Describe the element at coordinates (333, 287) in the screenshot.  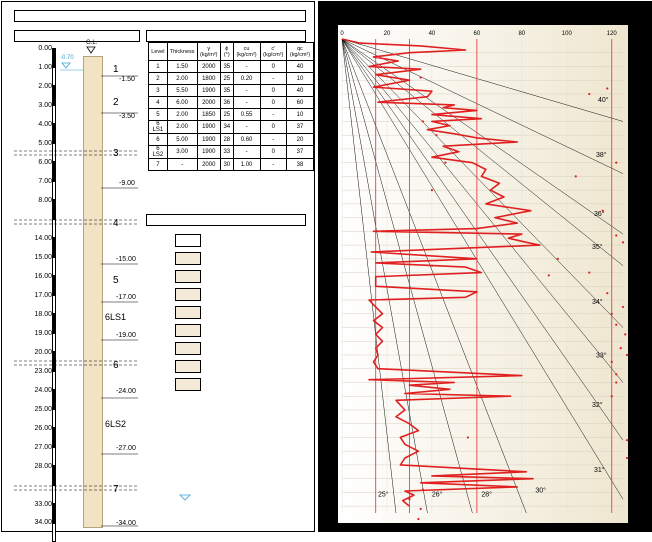
I see `y-tick-label: -18` at that location.